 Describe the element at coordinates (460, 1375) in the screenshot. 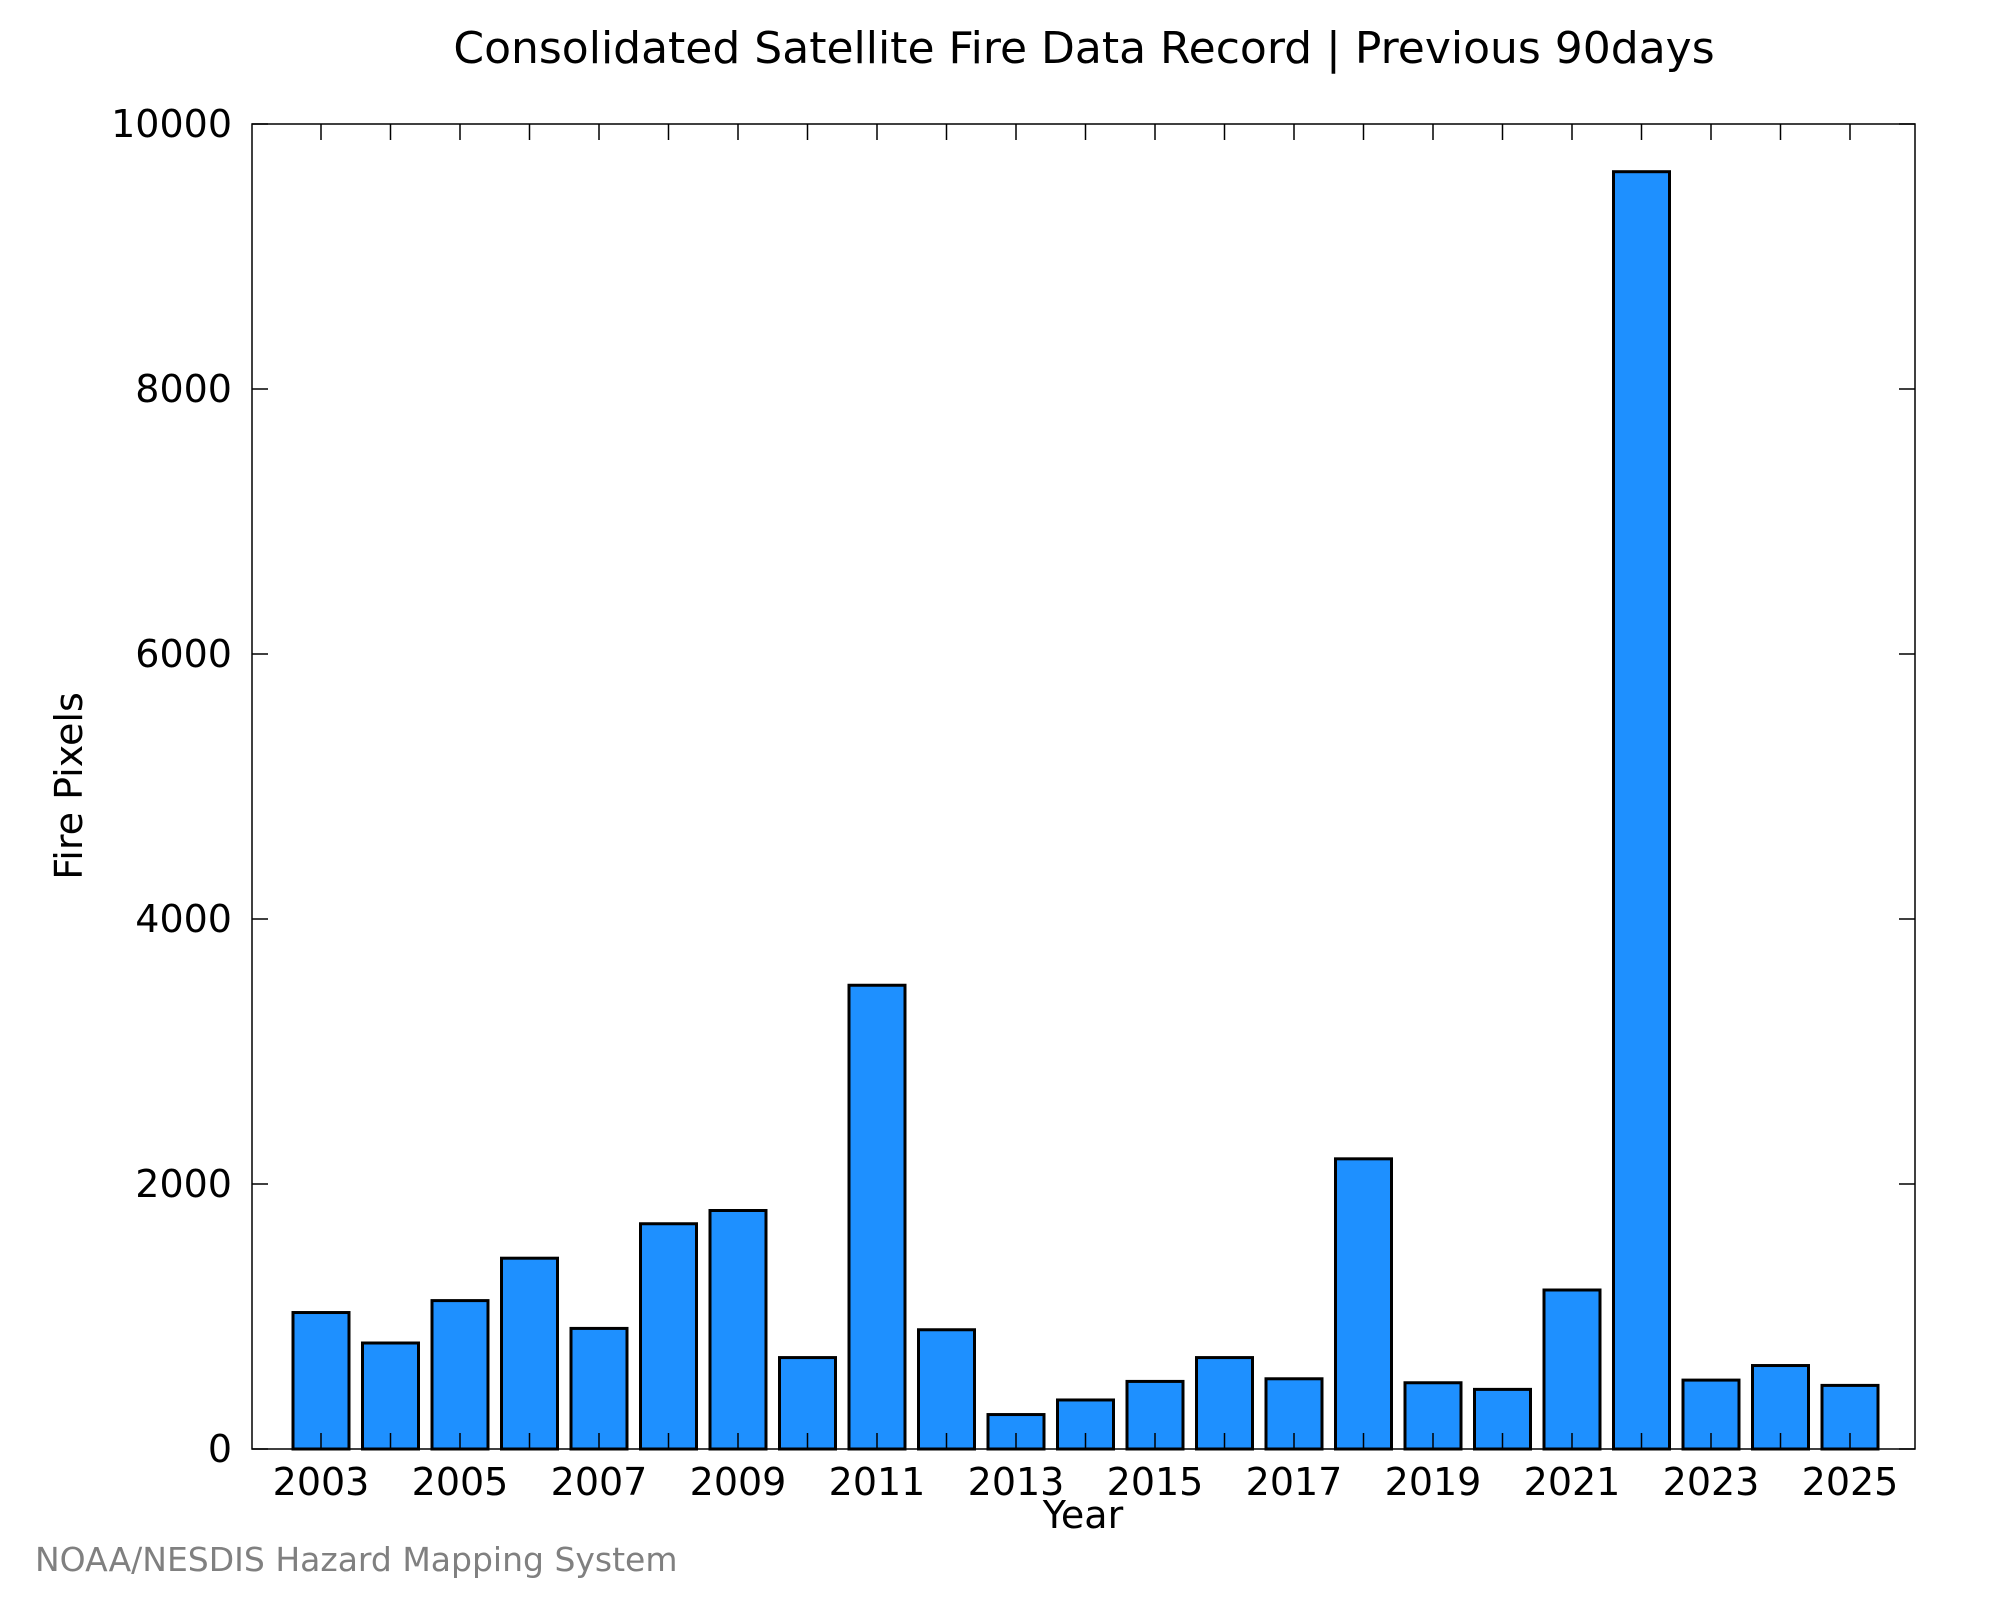

I see `bar-2005` at that location.